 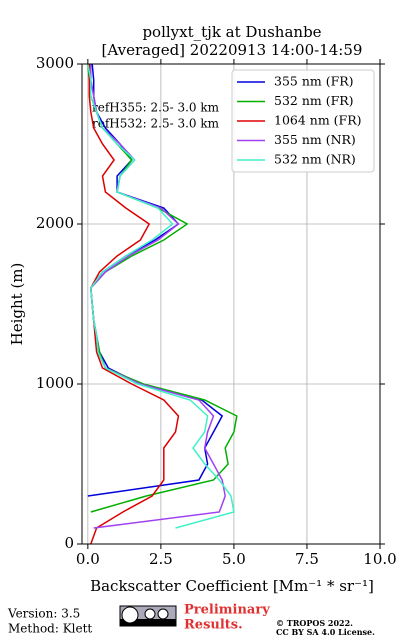 What do you see at coordinates (325, 632) in the screenshot?
I see `license: CC BY SA 4.0 License.` at bounding box center [325, 632].